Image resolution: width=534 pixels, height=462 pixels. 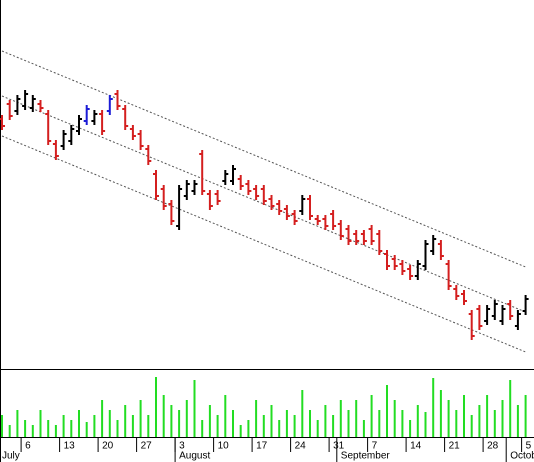 What do you see at coordinates (493, 446) in the screenshot?
I see `x-tick-label: 28` at bounding box center [493, 446].